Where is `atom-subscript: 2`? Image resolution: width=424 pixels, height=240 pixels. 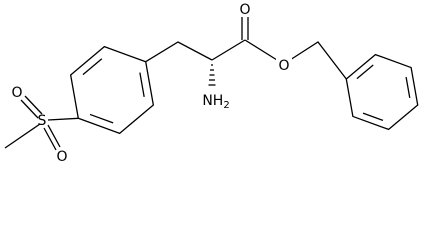 atom-subscript: 2 is located at coordinates (226, 105).